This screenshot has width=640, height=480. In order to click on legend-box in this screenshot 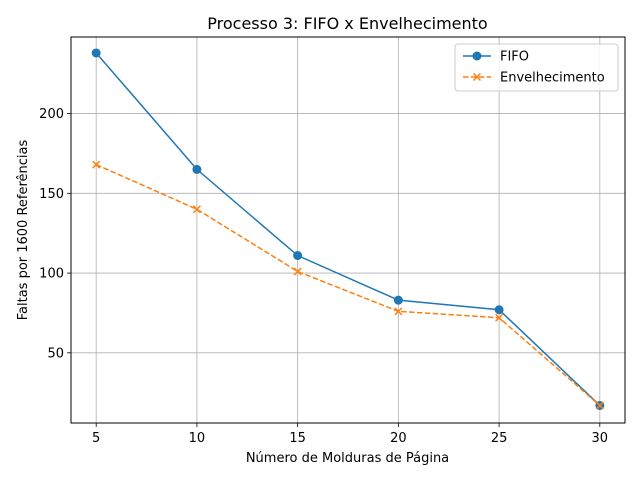, I will do `click(536, 67)`.